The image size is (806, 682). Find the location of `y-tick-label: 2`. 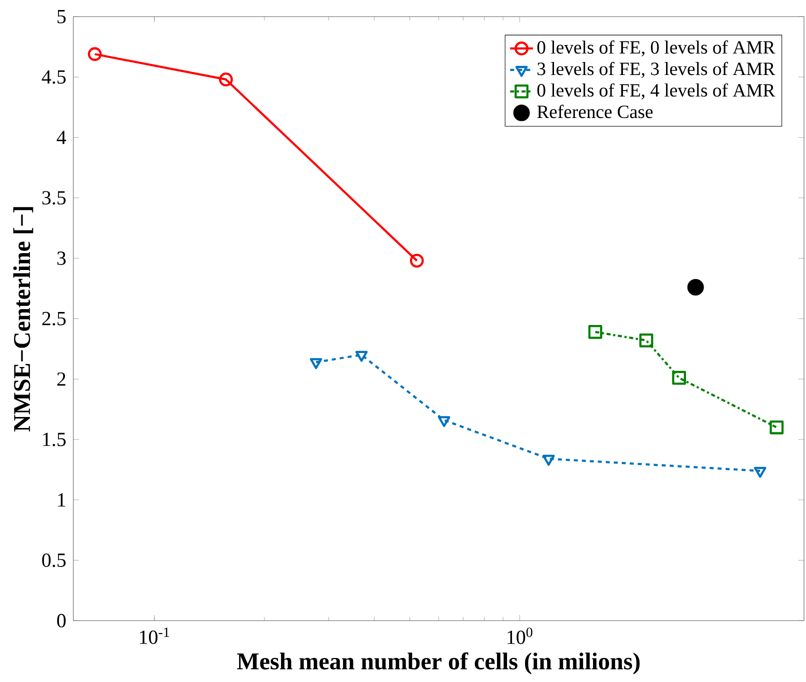

y-tick-label: 2 is located at coordinates (61, 379).